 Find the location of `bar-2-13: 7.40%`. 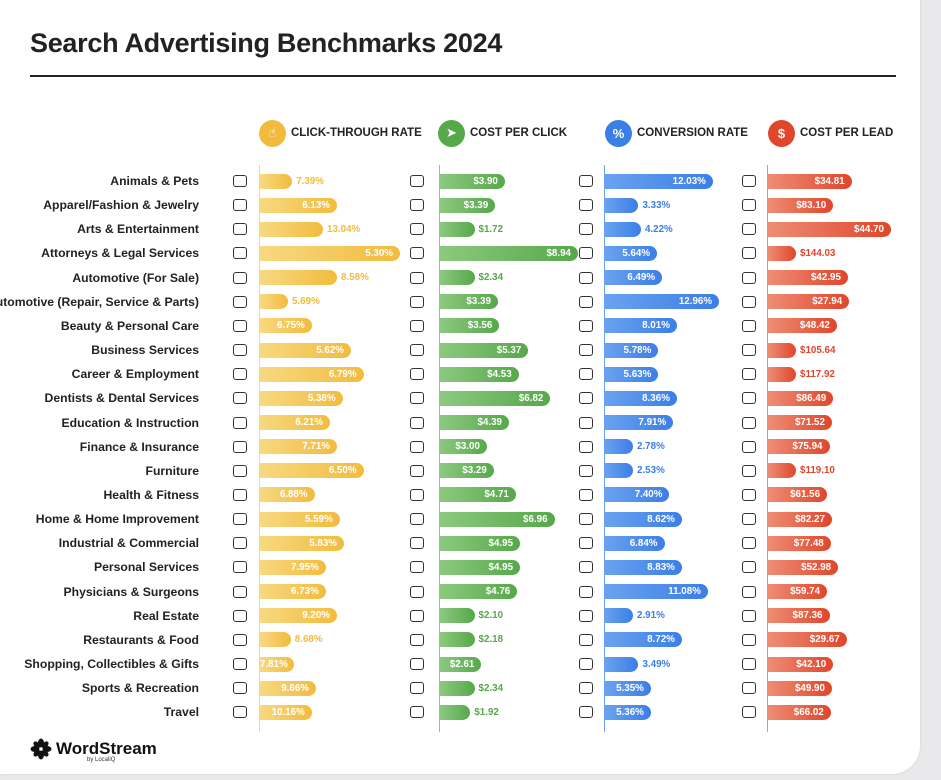

bar-2-13: 7.40% is located at coordinates (637, 495).